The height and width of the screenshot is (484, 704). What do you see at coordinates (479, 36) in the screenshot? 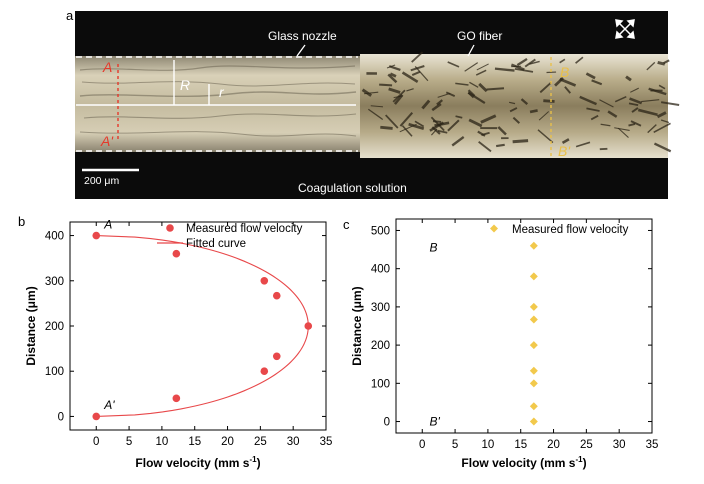
I see `go-fiber-label: GO fiber` at bounding box center [479, 36].